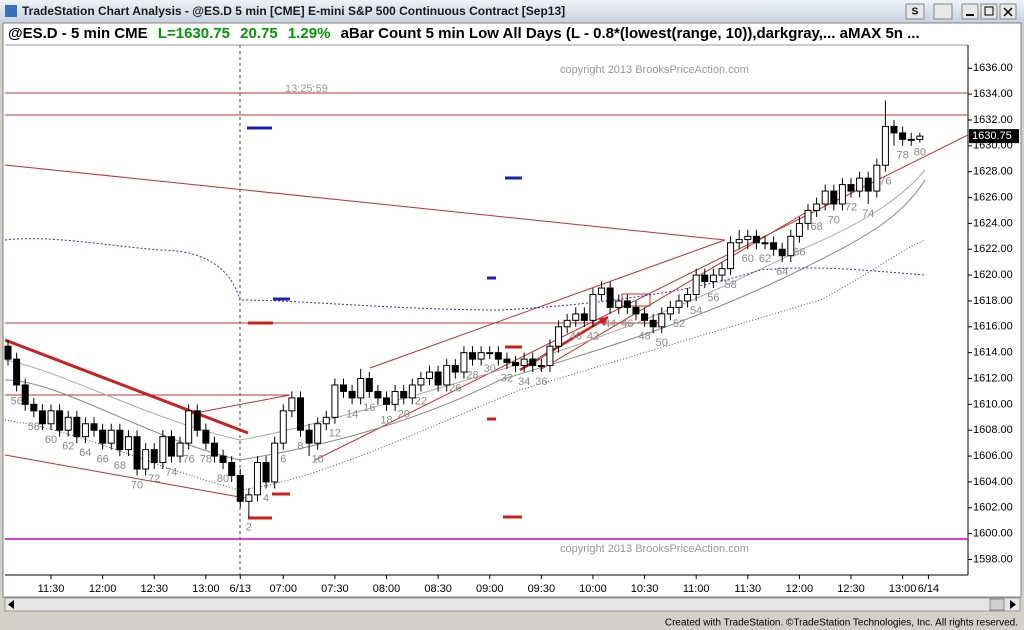 Image resolution: width=1024 pixels, height=630 pixels. Describe the element at coordinates (994, 136) in the screenshot. I see `last-price-box` at that location.